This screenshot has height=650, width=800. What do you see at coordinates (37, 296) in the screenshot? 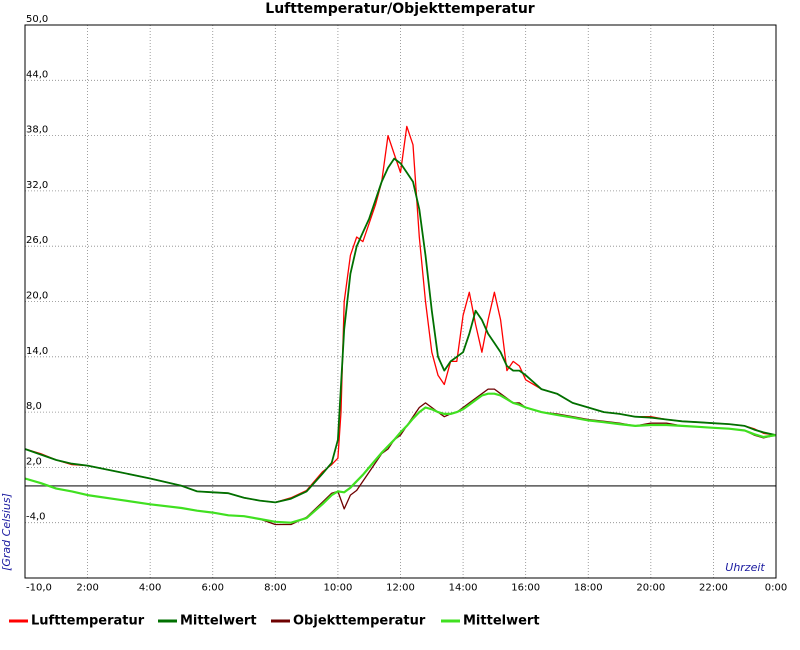
I see `y-tick-label: 20,0` at bounding box center [37, 296].